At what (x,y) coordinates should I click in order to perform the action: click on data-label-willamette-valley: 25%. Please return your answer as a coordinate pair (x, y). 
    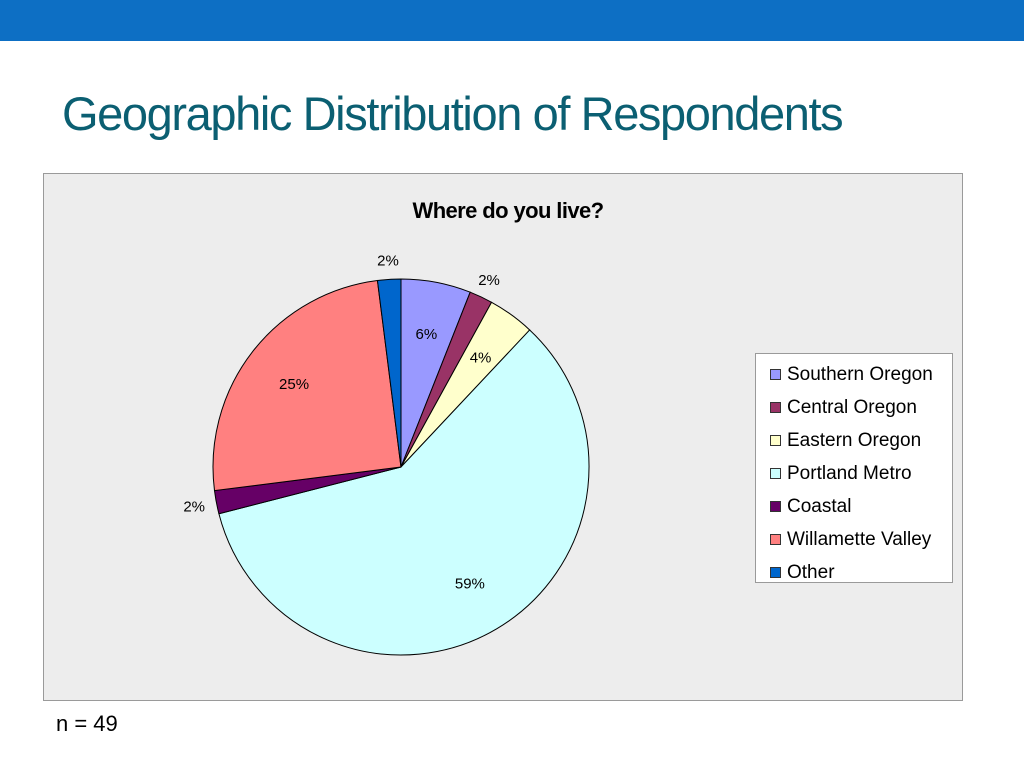
    Looking at the image, I should click on (294, 384).